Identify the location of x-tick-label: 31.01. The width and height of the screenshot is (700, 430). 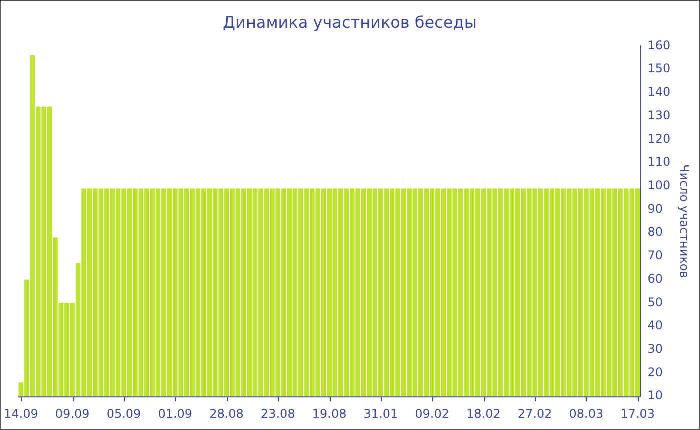
(381, 413).